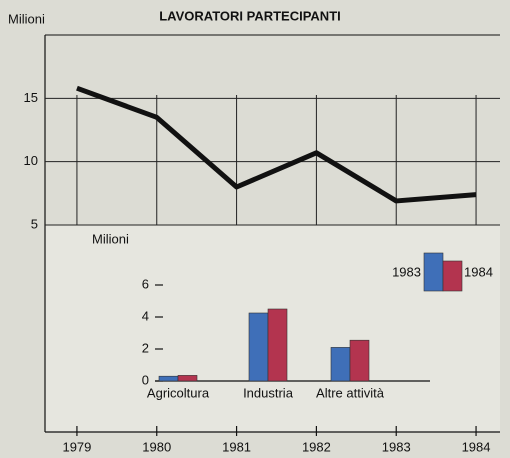  I want to click on y-tick-label: 15, so click(31, 97).